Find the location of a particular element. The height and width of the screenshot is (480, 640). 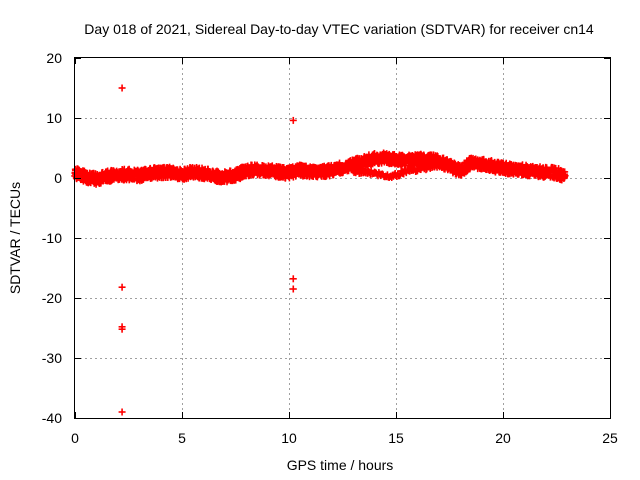

y-tick-labels: -40 -30 -20 -10 0 10 20 is located at coordinates (52, 238).